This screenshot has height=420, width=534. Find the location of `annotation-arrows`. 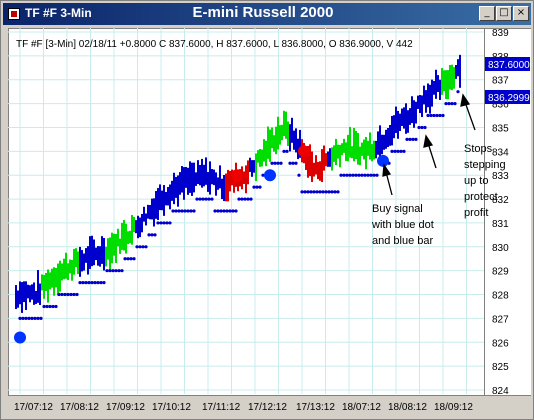

annotation-arrows is located at coordinates (429, 144).